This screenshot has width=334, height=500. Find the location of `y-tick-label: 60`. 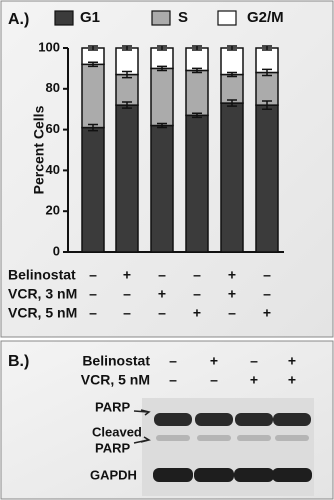

y-tick-label: 60 is located at coordinates (53, 128).